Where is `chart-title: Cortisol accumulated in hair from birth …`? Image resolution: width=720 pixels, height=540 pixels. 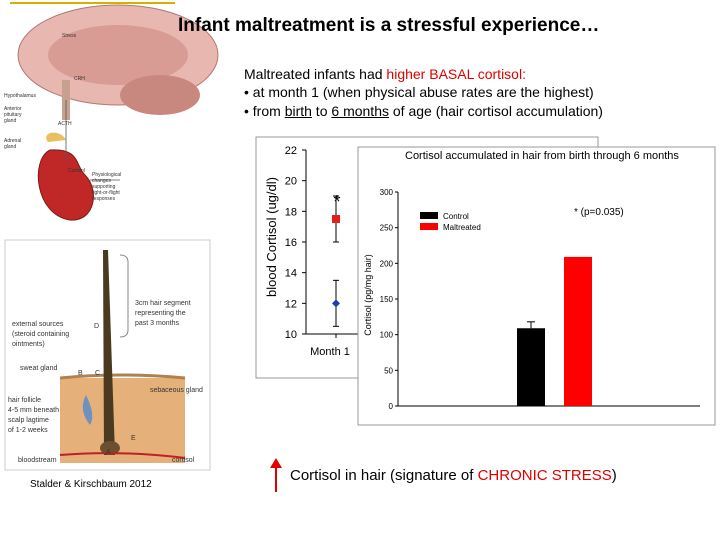 chart-title: Cortisol accumulated in hair from birth … is located at coordinates (542, 156).